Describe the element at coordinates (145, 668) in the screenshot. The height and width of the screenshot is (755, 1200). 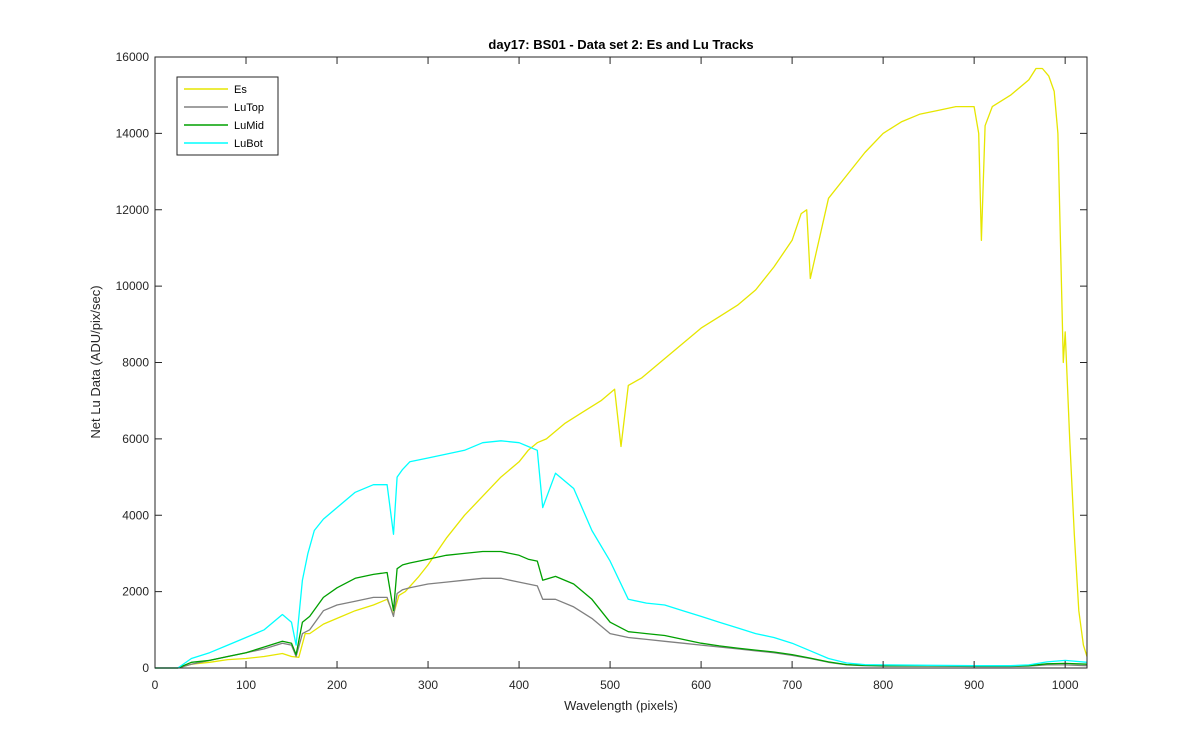
I see `y-tick-label: 0` at that location.